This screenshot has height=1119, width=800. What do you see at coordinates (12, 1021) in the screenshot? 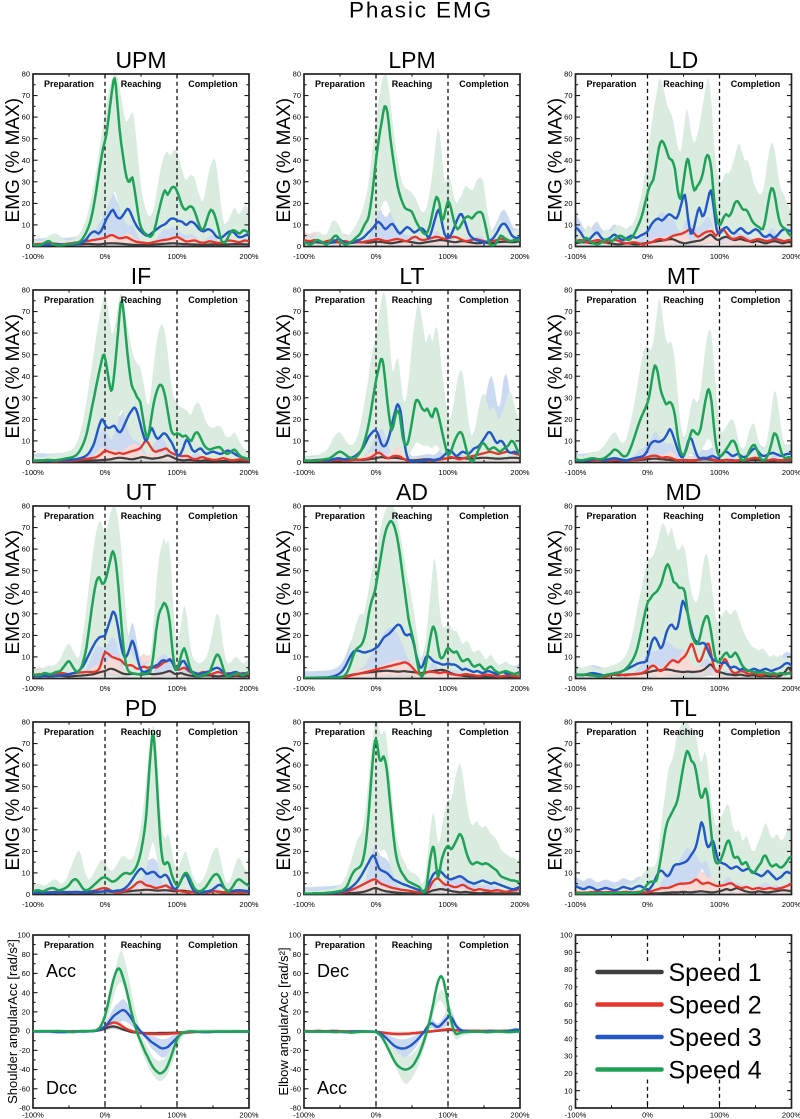
I see `svg-text: Shoulder angularAcc [rad/s²]` at bounding box center [12, 1021].